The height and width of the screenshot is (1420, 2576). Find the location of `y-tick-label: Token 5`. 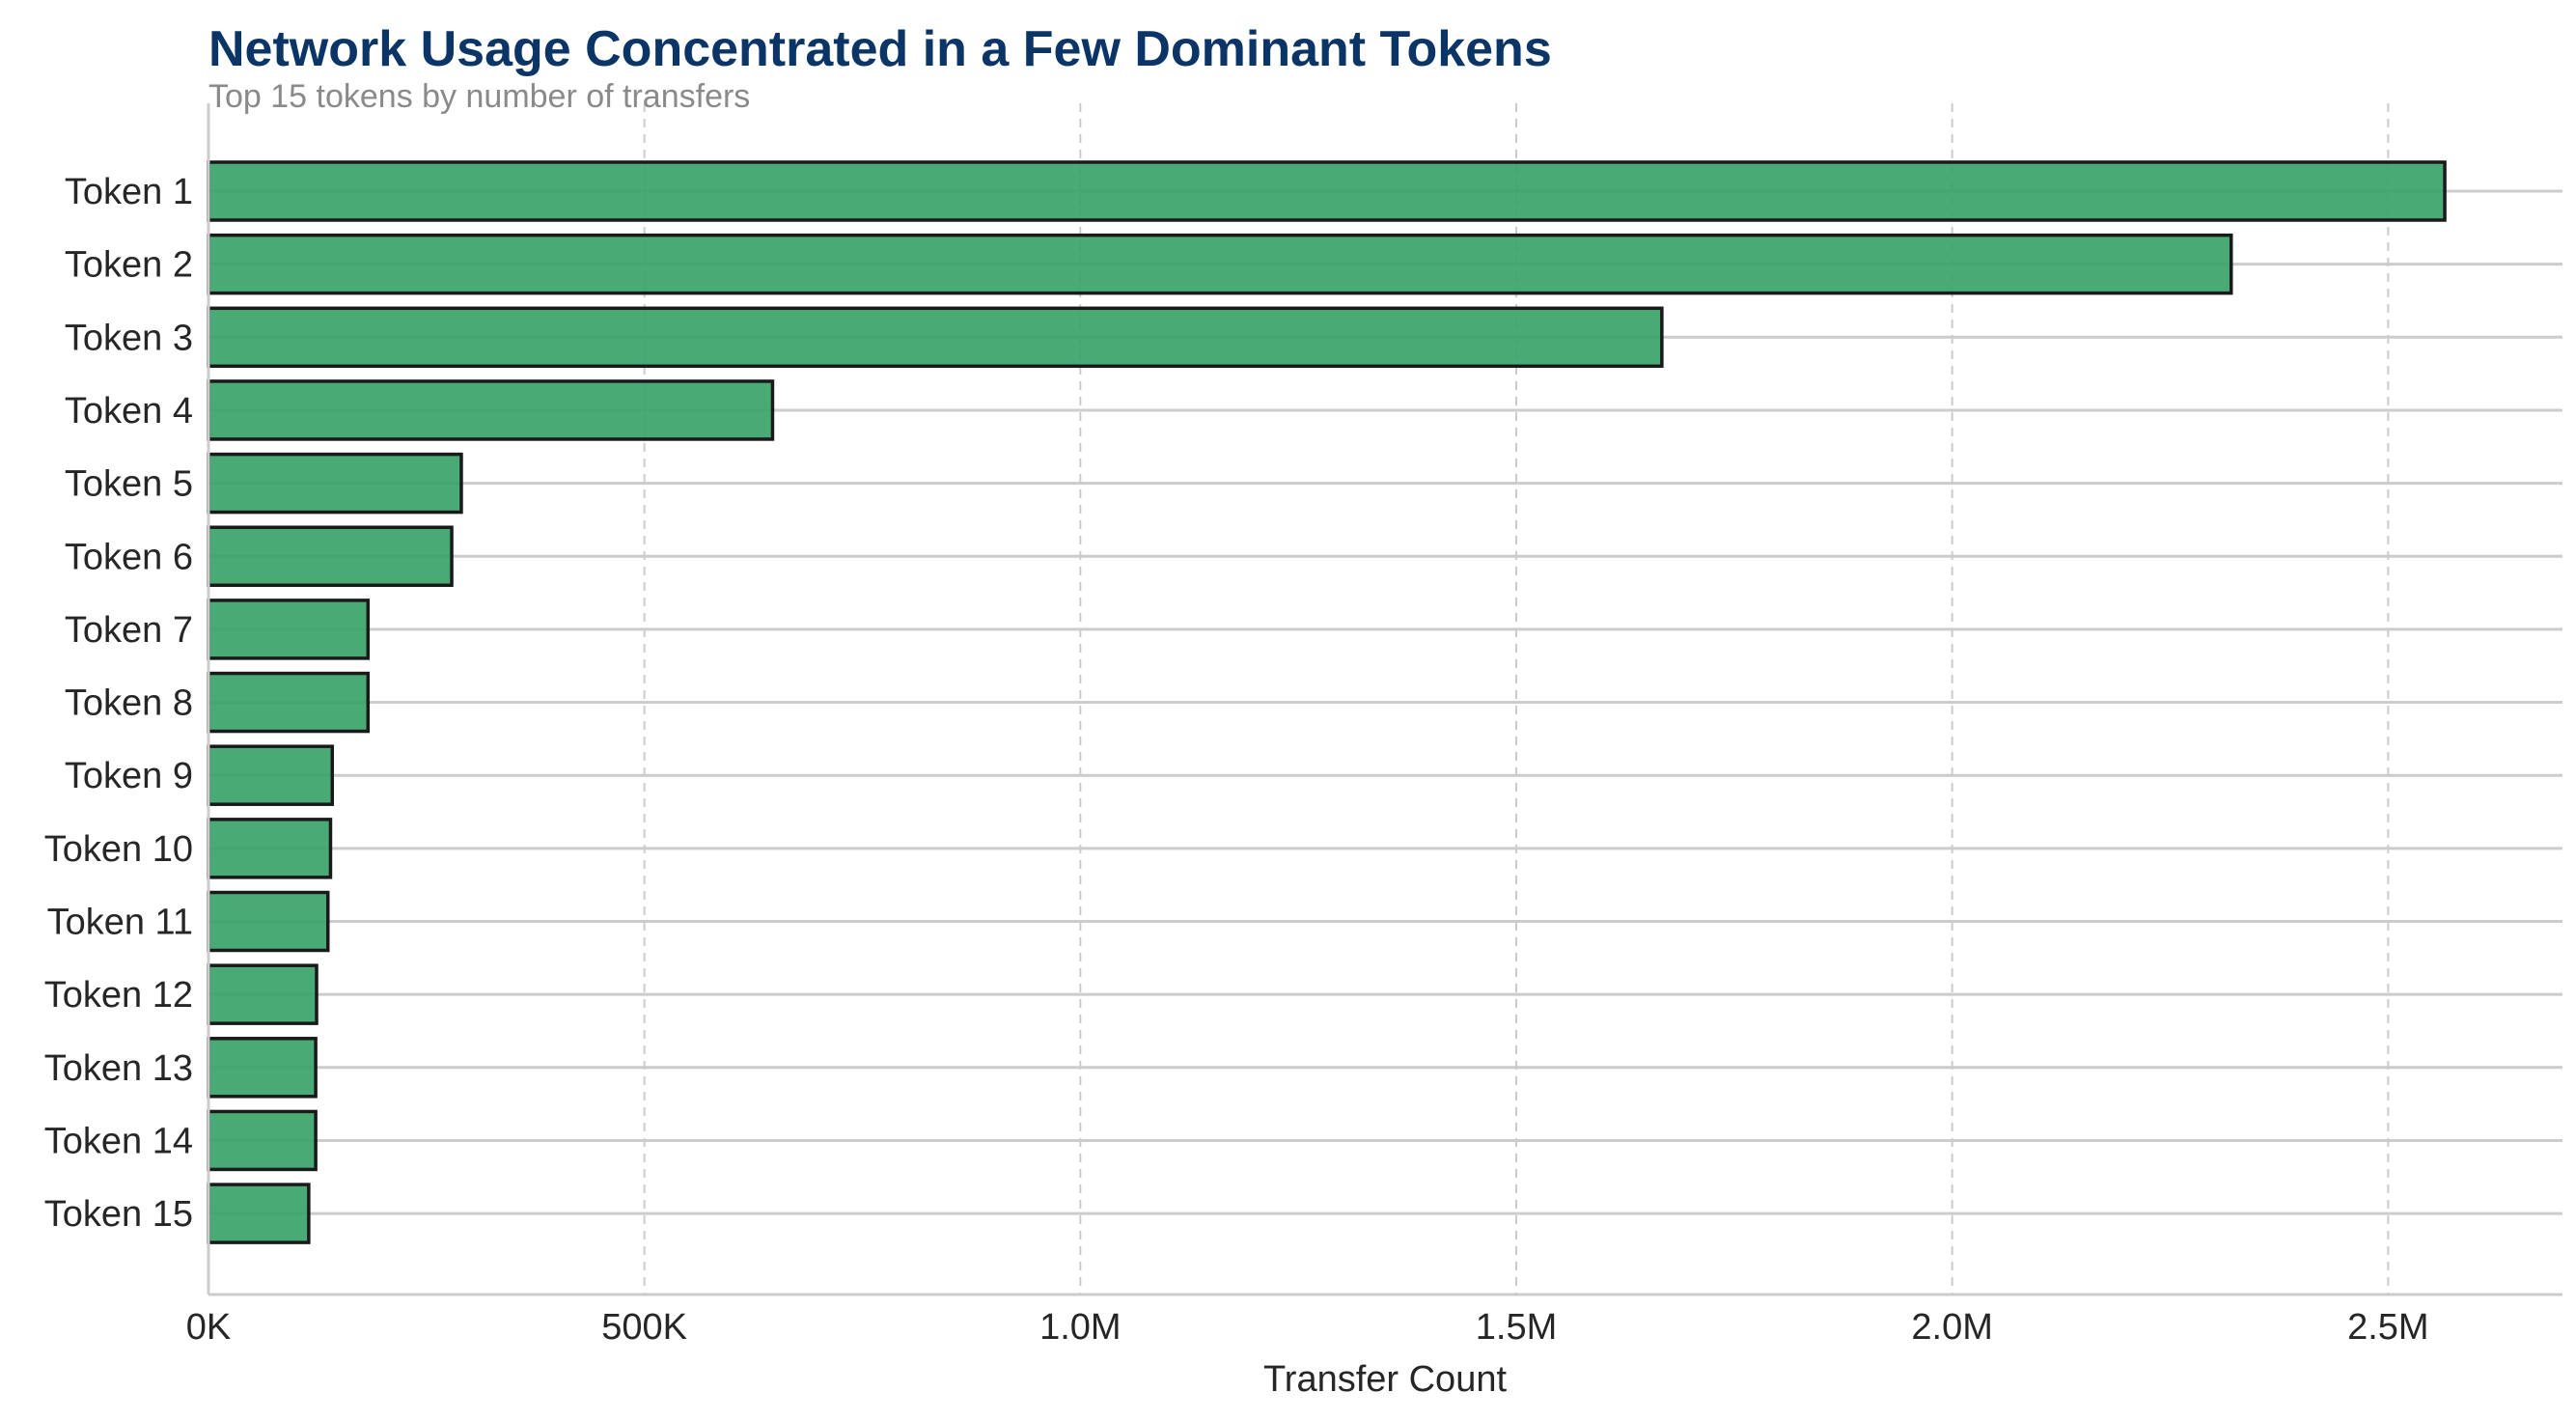

y-tick-label: Token 5 is located at coordinates (129, 485).